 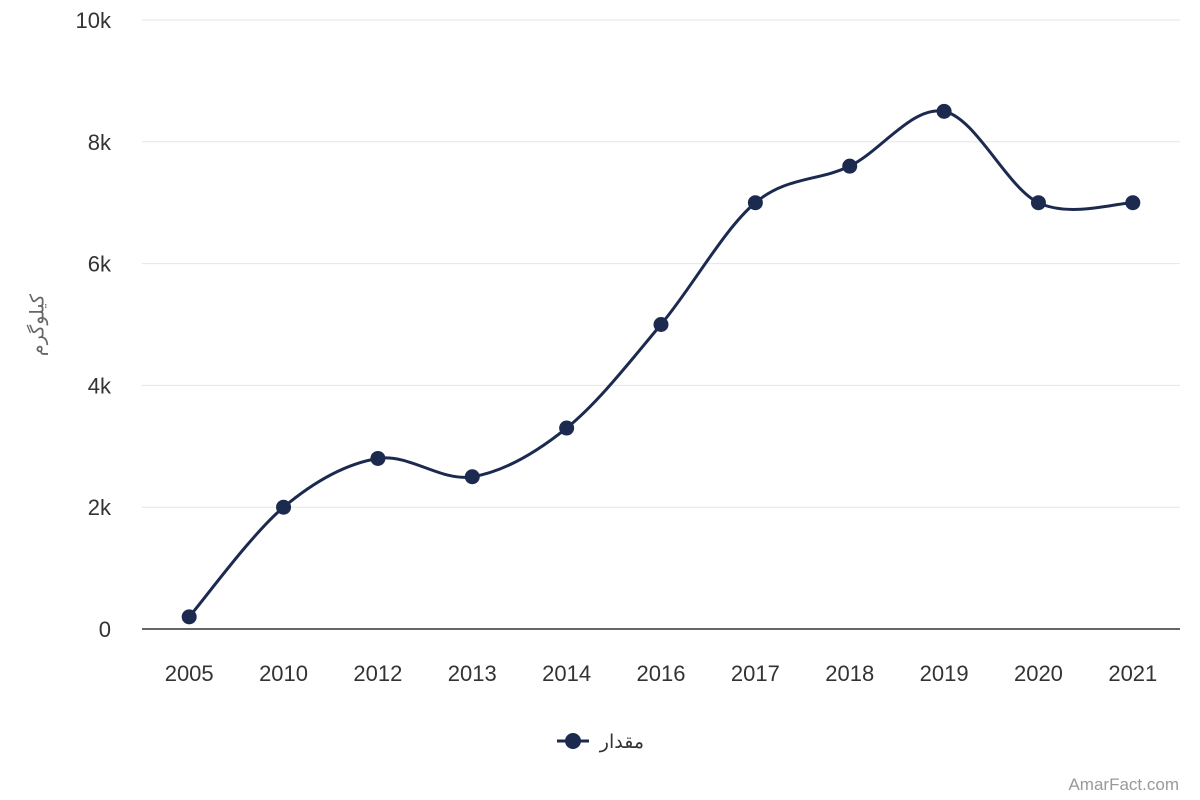 I want to click on y-tick-label: 2k, so click(x=100, y=507).